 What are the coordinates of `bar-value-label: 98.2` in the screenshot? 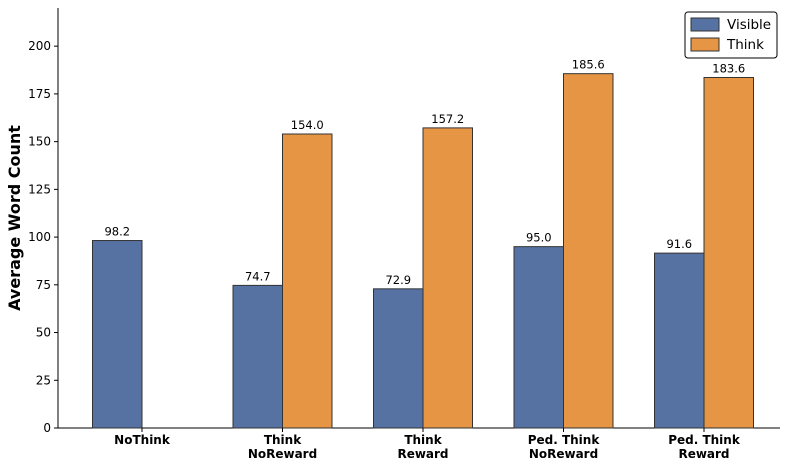 It's located at (117, 232).